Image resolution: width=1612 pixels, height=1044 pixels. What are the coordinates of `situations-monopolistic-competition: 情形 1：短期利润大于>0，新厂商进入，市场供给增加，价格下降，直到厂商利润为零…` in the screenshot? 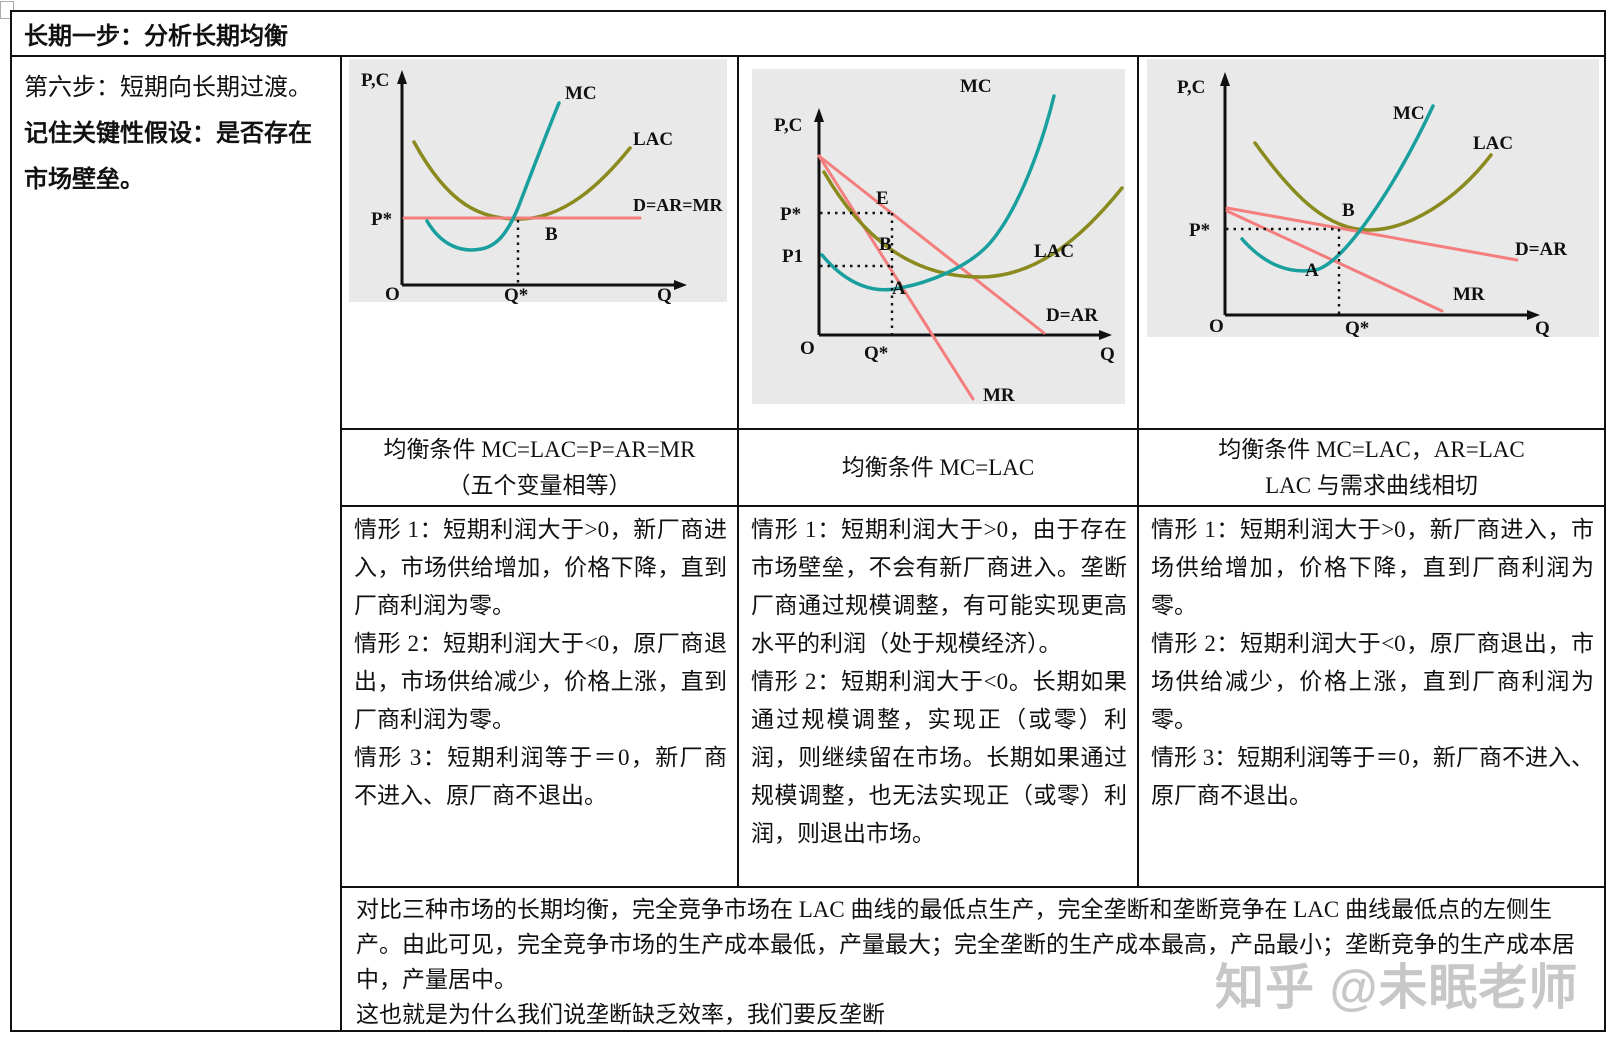 It's located at (1371, 697).